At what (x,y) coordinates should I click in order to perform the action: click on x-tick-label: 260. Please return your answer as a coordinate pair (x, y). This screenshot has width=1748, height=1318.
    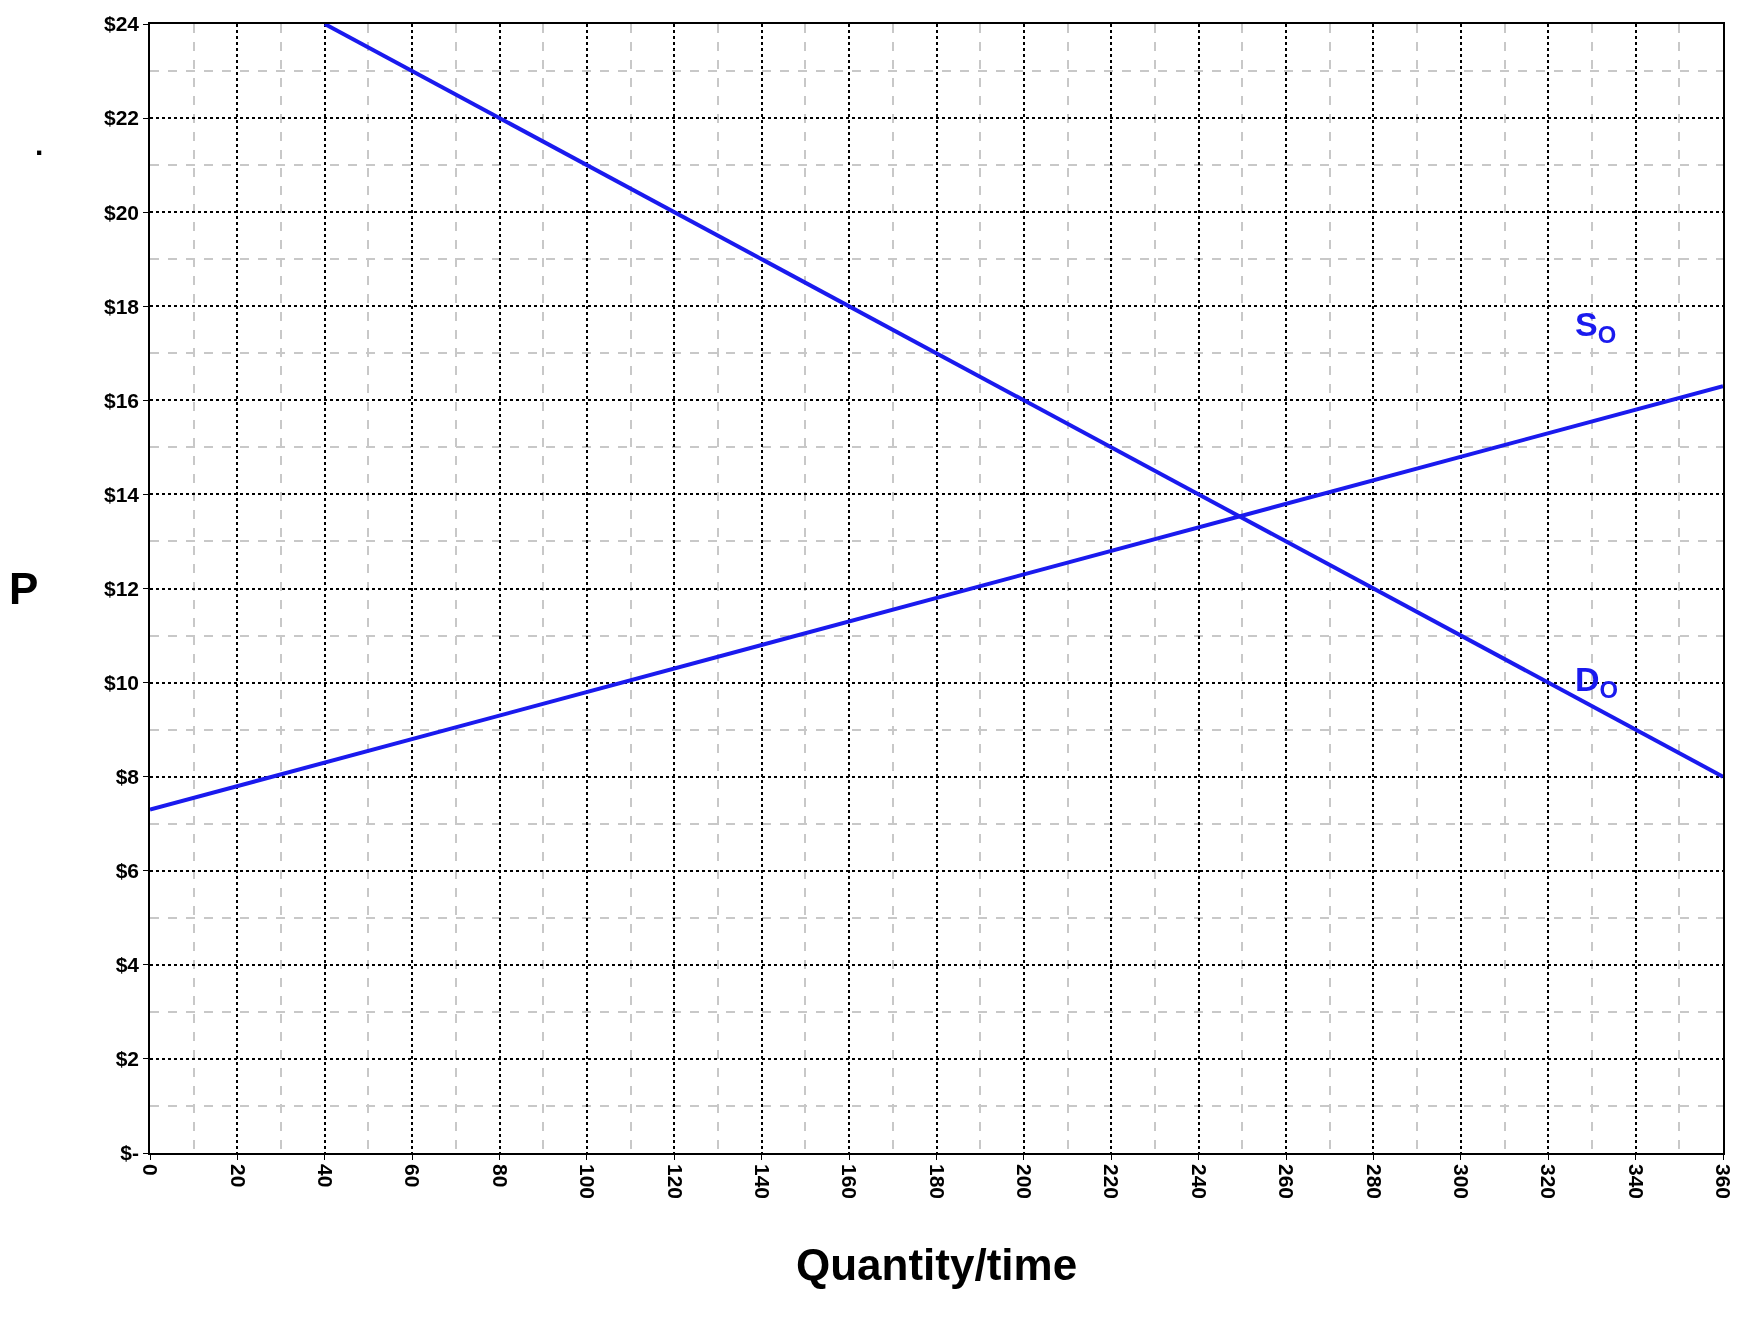
    Looking at the image, I should click on (1287, 1181).